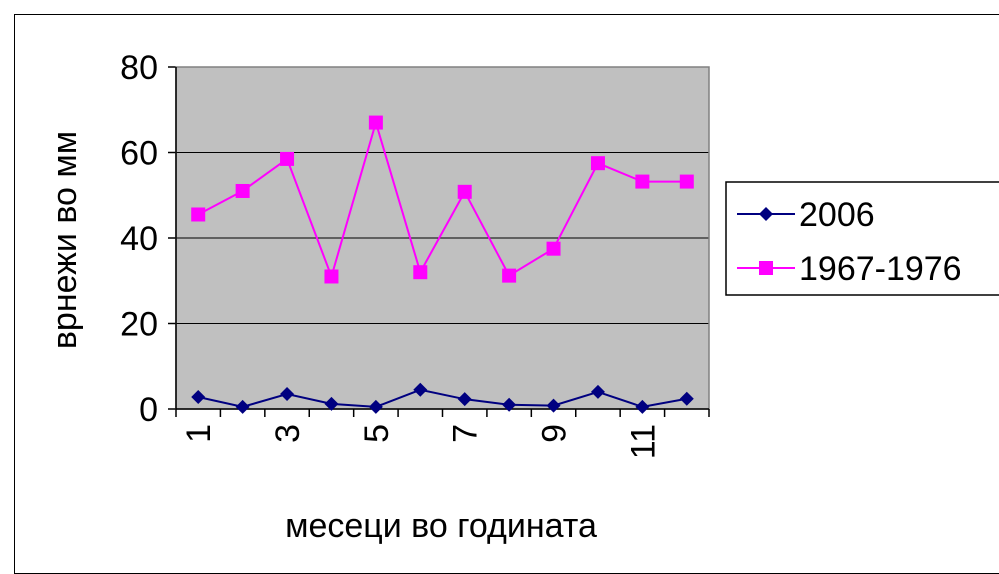 This screenshot has height=574, width=999. What do you see at coordinates (442, 398) in the screenshot?
I see `series-line-2006` at bounding box center [442, 398].